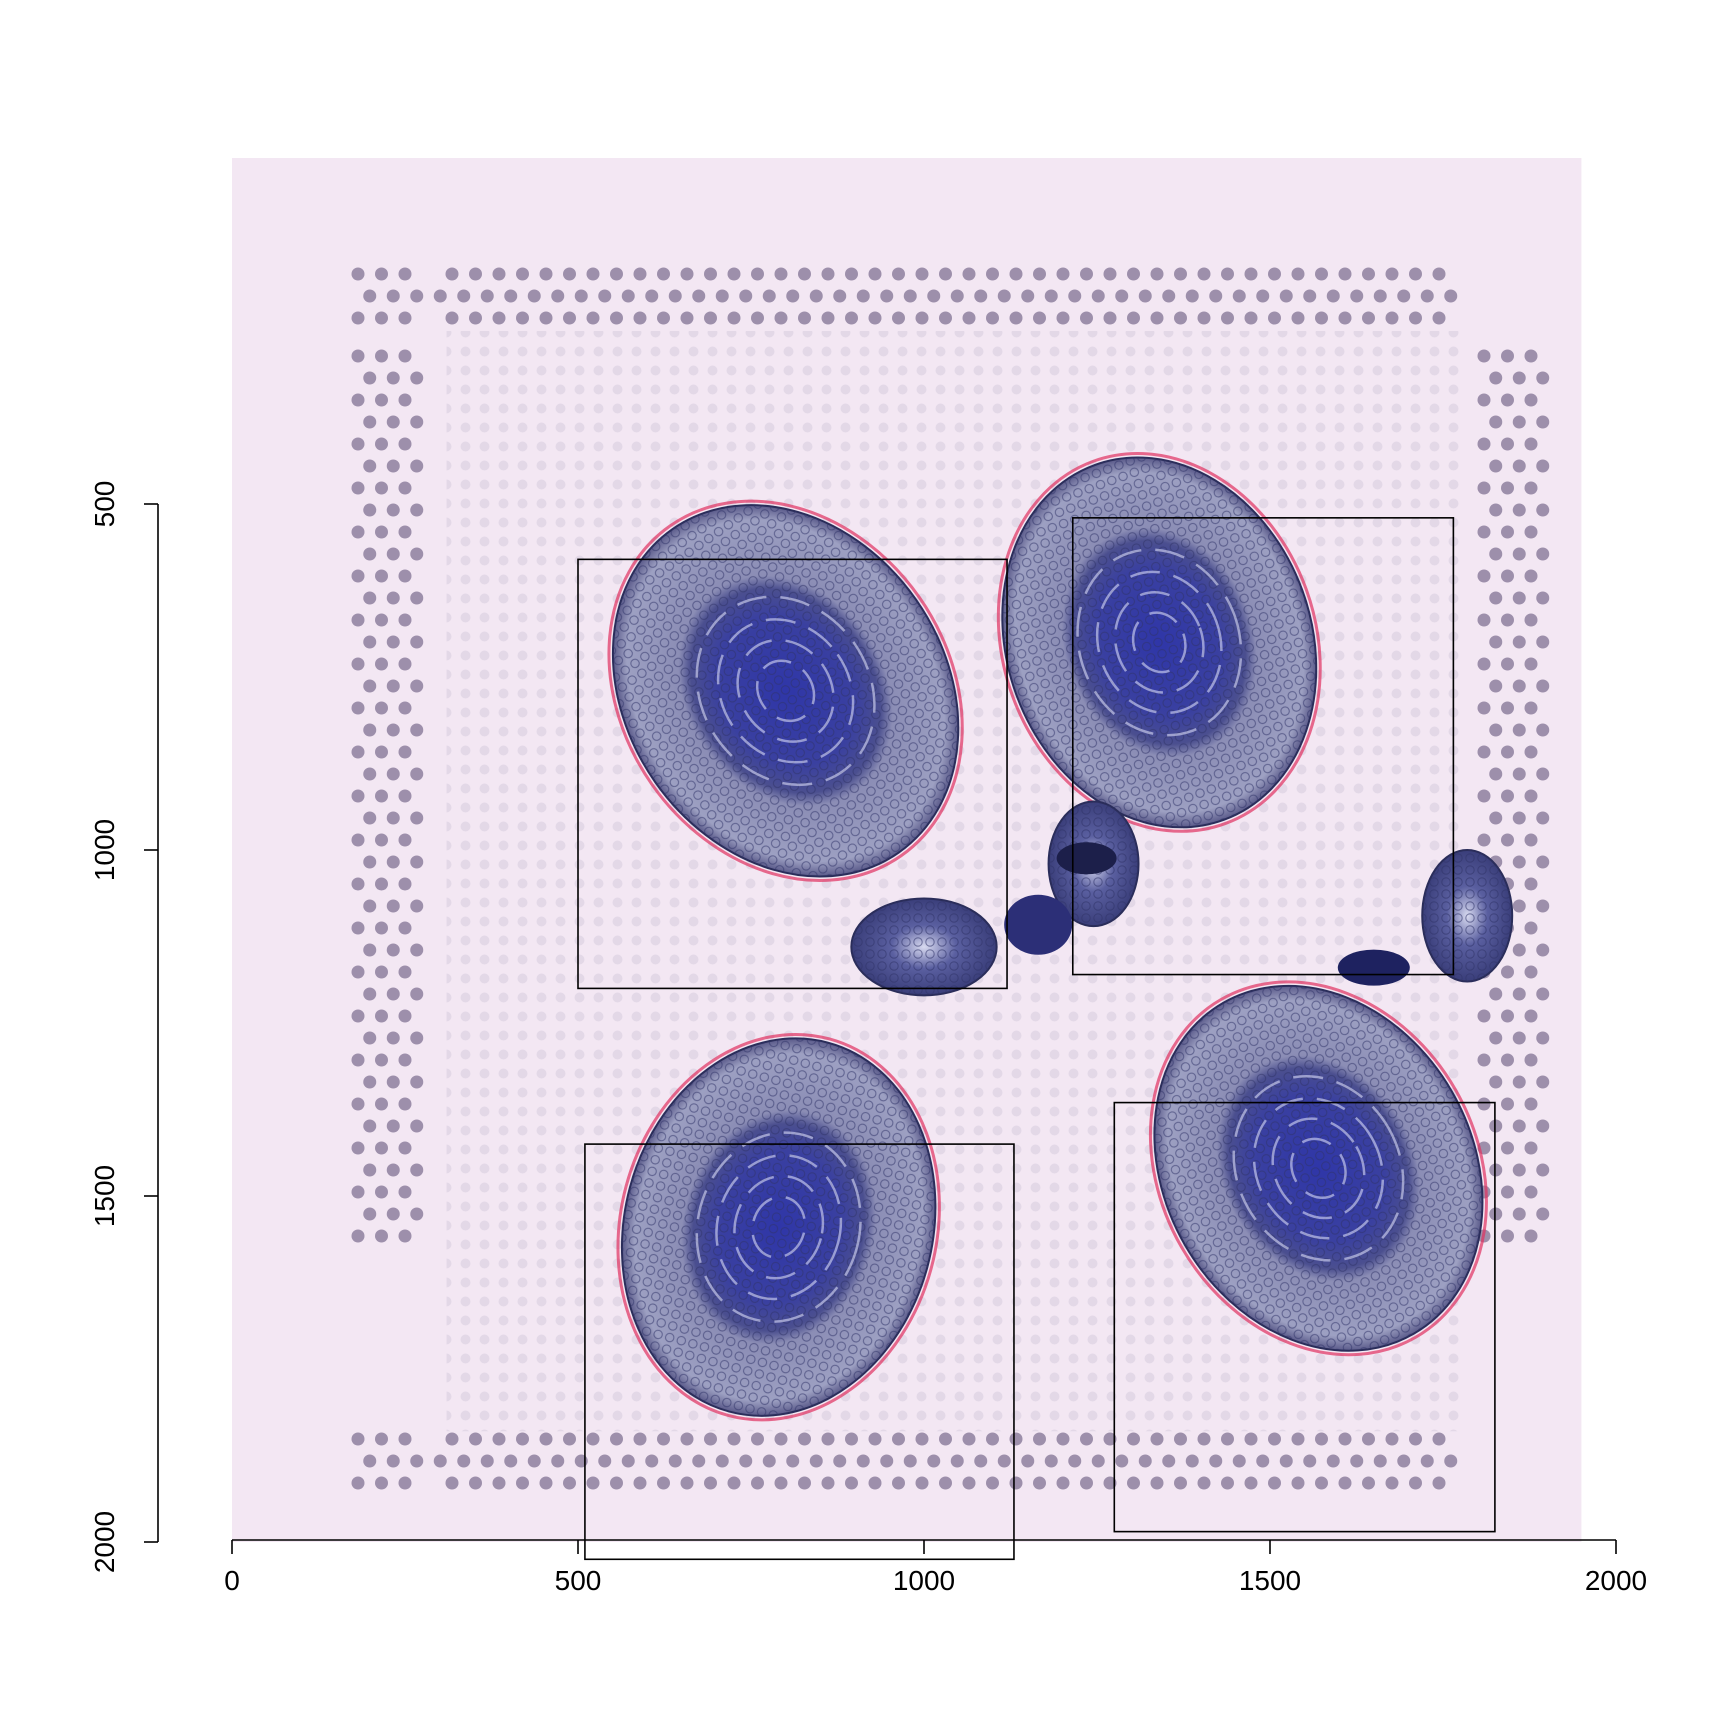 This screenshot has width=1728, height=1728. Describe the element at coordinates (104, 504) in the screenshot. I see `y-tick-label: 500` at that location.